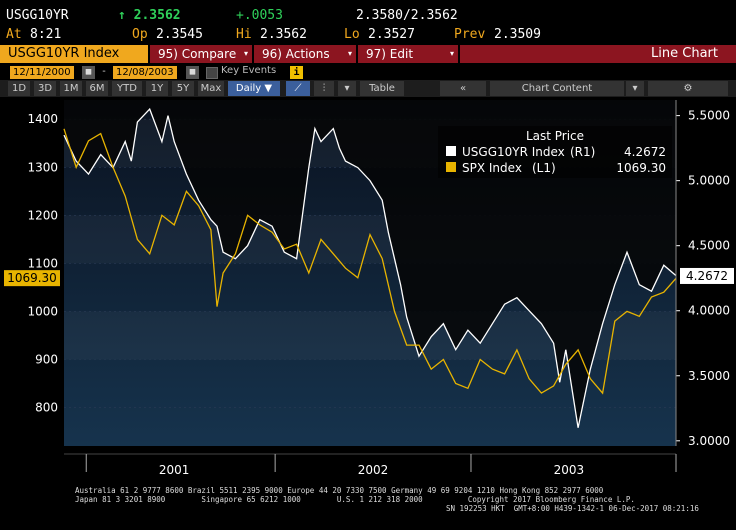 The image size is (736, 530). What do you see at coordinates (42, 263) in the screenshot?
I see `left-tick-label: 1100` at bounding box center [42, 263].